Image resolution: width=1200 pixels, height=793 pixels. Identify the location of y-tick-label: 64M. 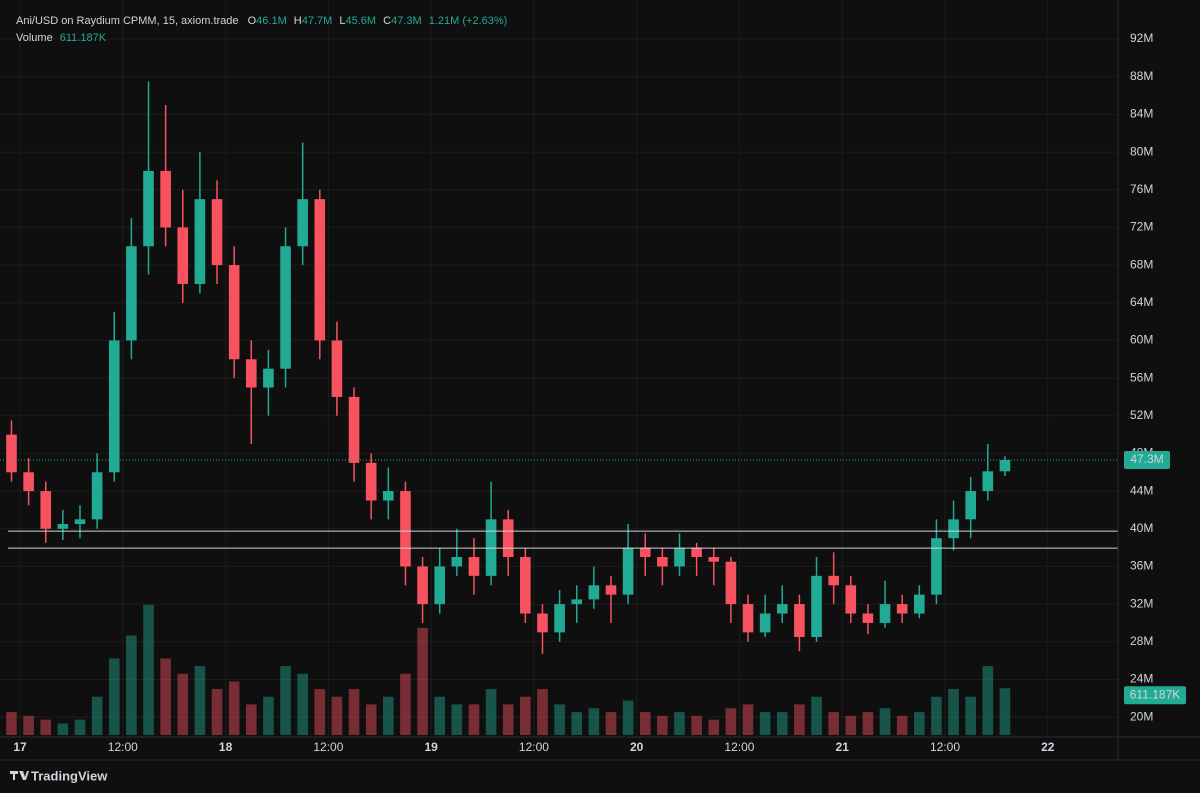
(1141, 302).